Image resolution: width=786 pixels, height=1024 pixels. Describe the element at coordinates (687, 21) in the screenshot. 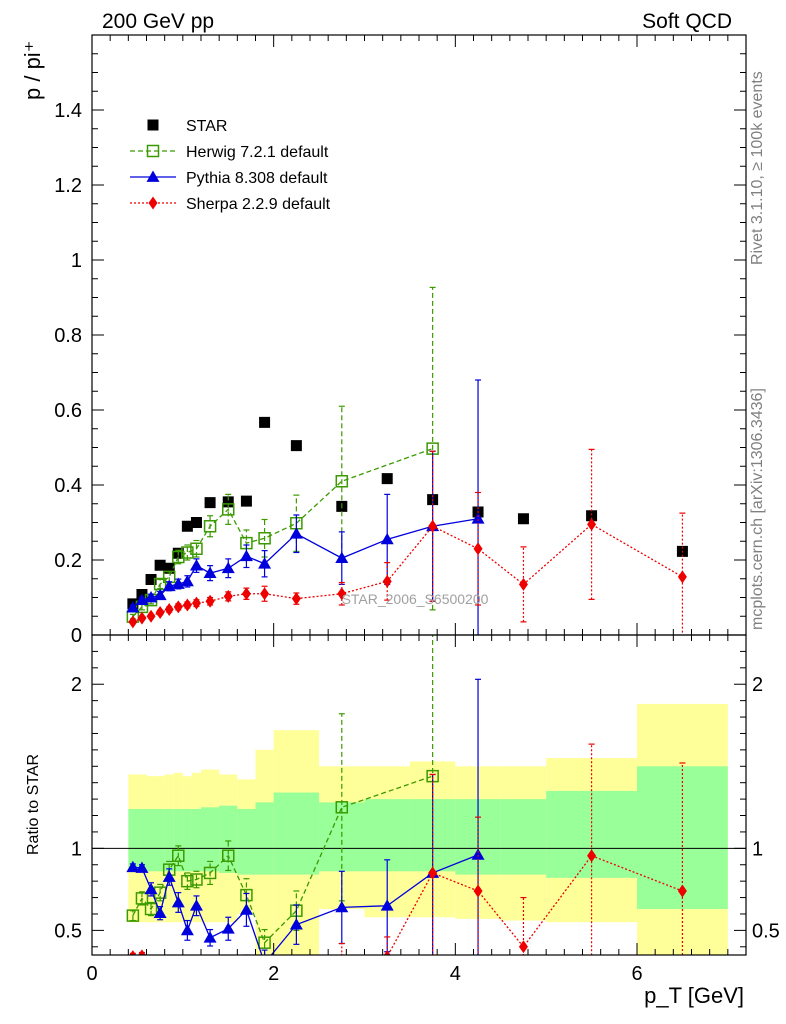

I see `header-right-label: Soft QCD` at that location.